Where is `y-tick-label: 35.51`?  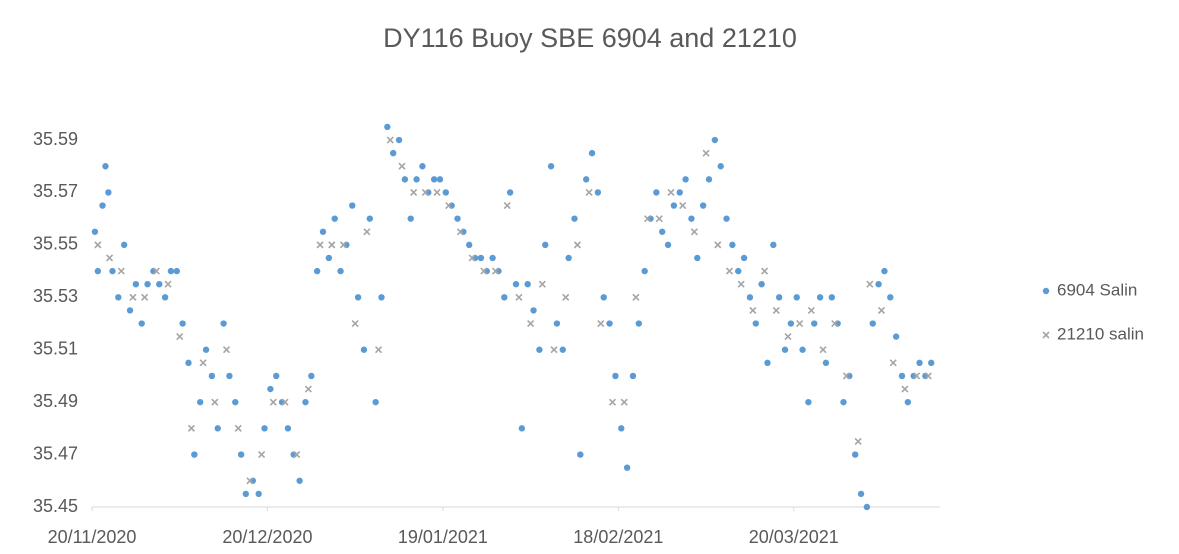
y-tick-label: 35.51 is located at coordinates (55, 348).